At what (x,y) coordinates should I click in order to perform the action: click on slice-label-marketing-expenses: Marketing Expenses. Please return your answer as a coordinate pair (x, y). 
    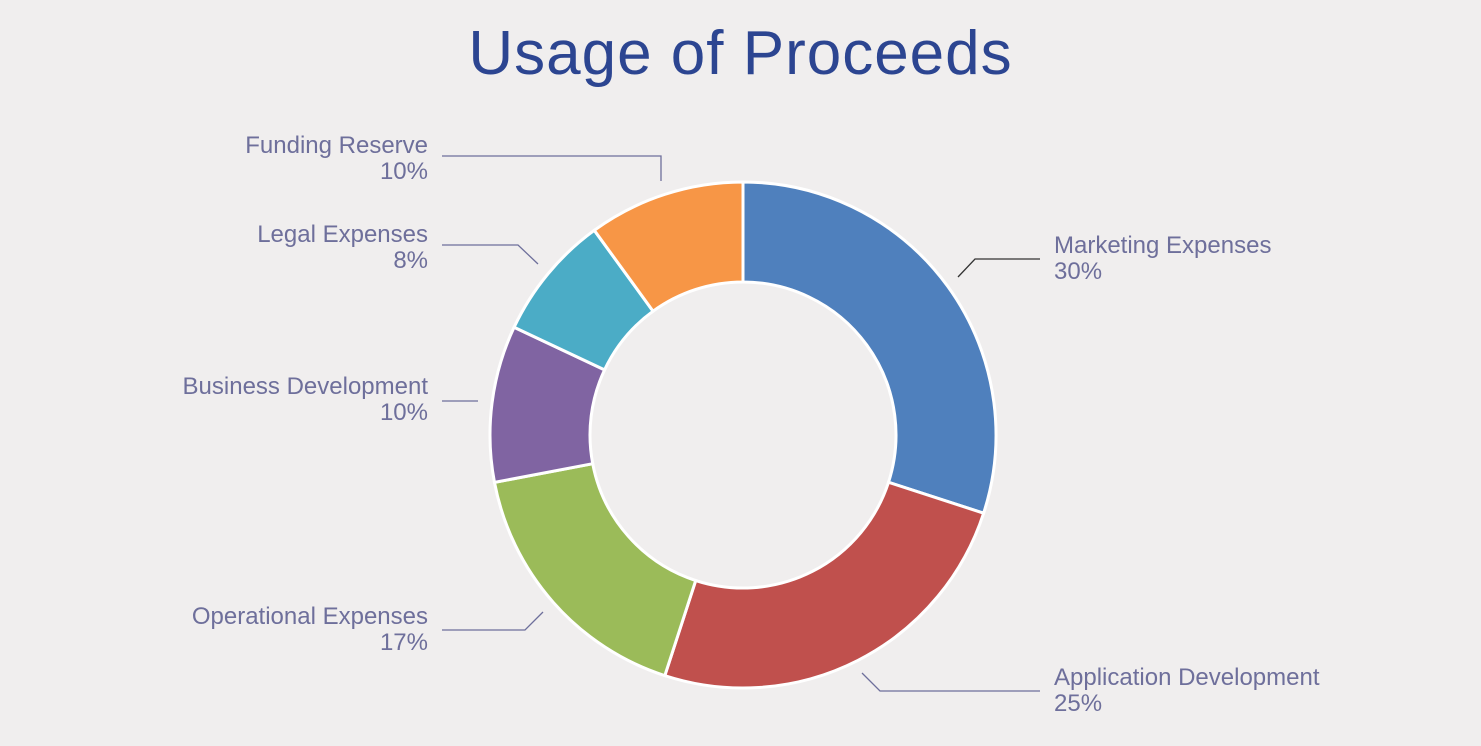
    Looking at the image, I should click on (1162, 245).